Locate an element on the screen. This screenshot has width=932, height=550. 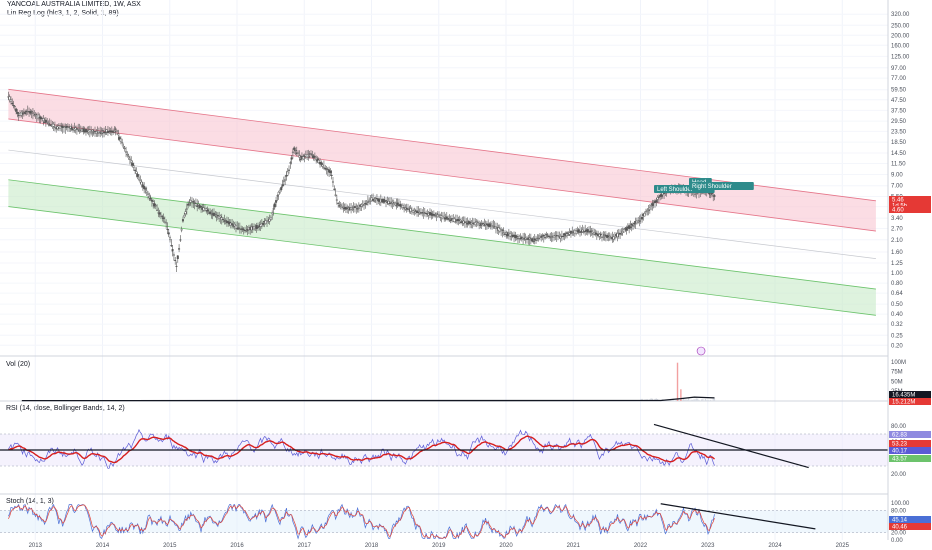
rsi-band-top-badge: 62.83 is located at coordinates (910, 435).